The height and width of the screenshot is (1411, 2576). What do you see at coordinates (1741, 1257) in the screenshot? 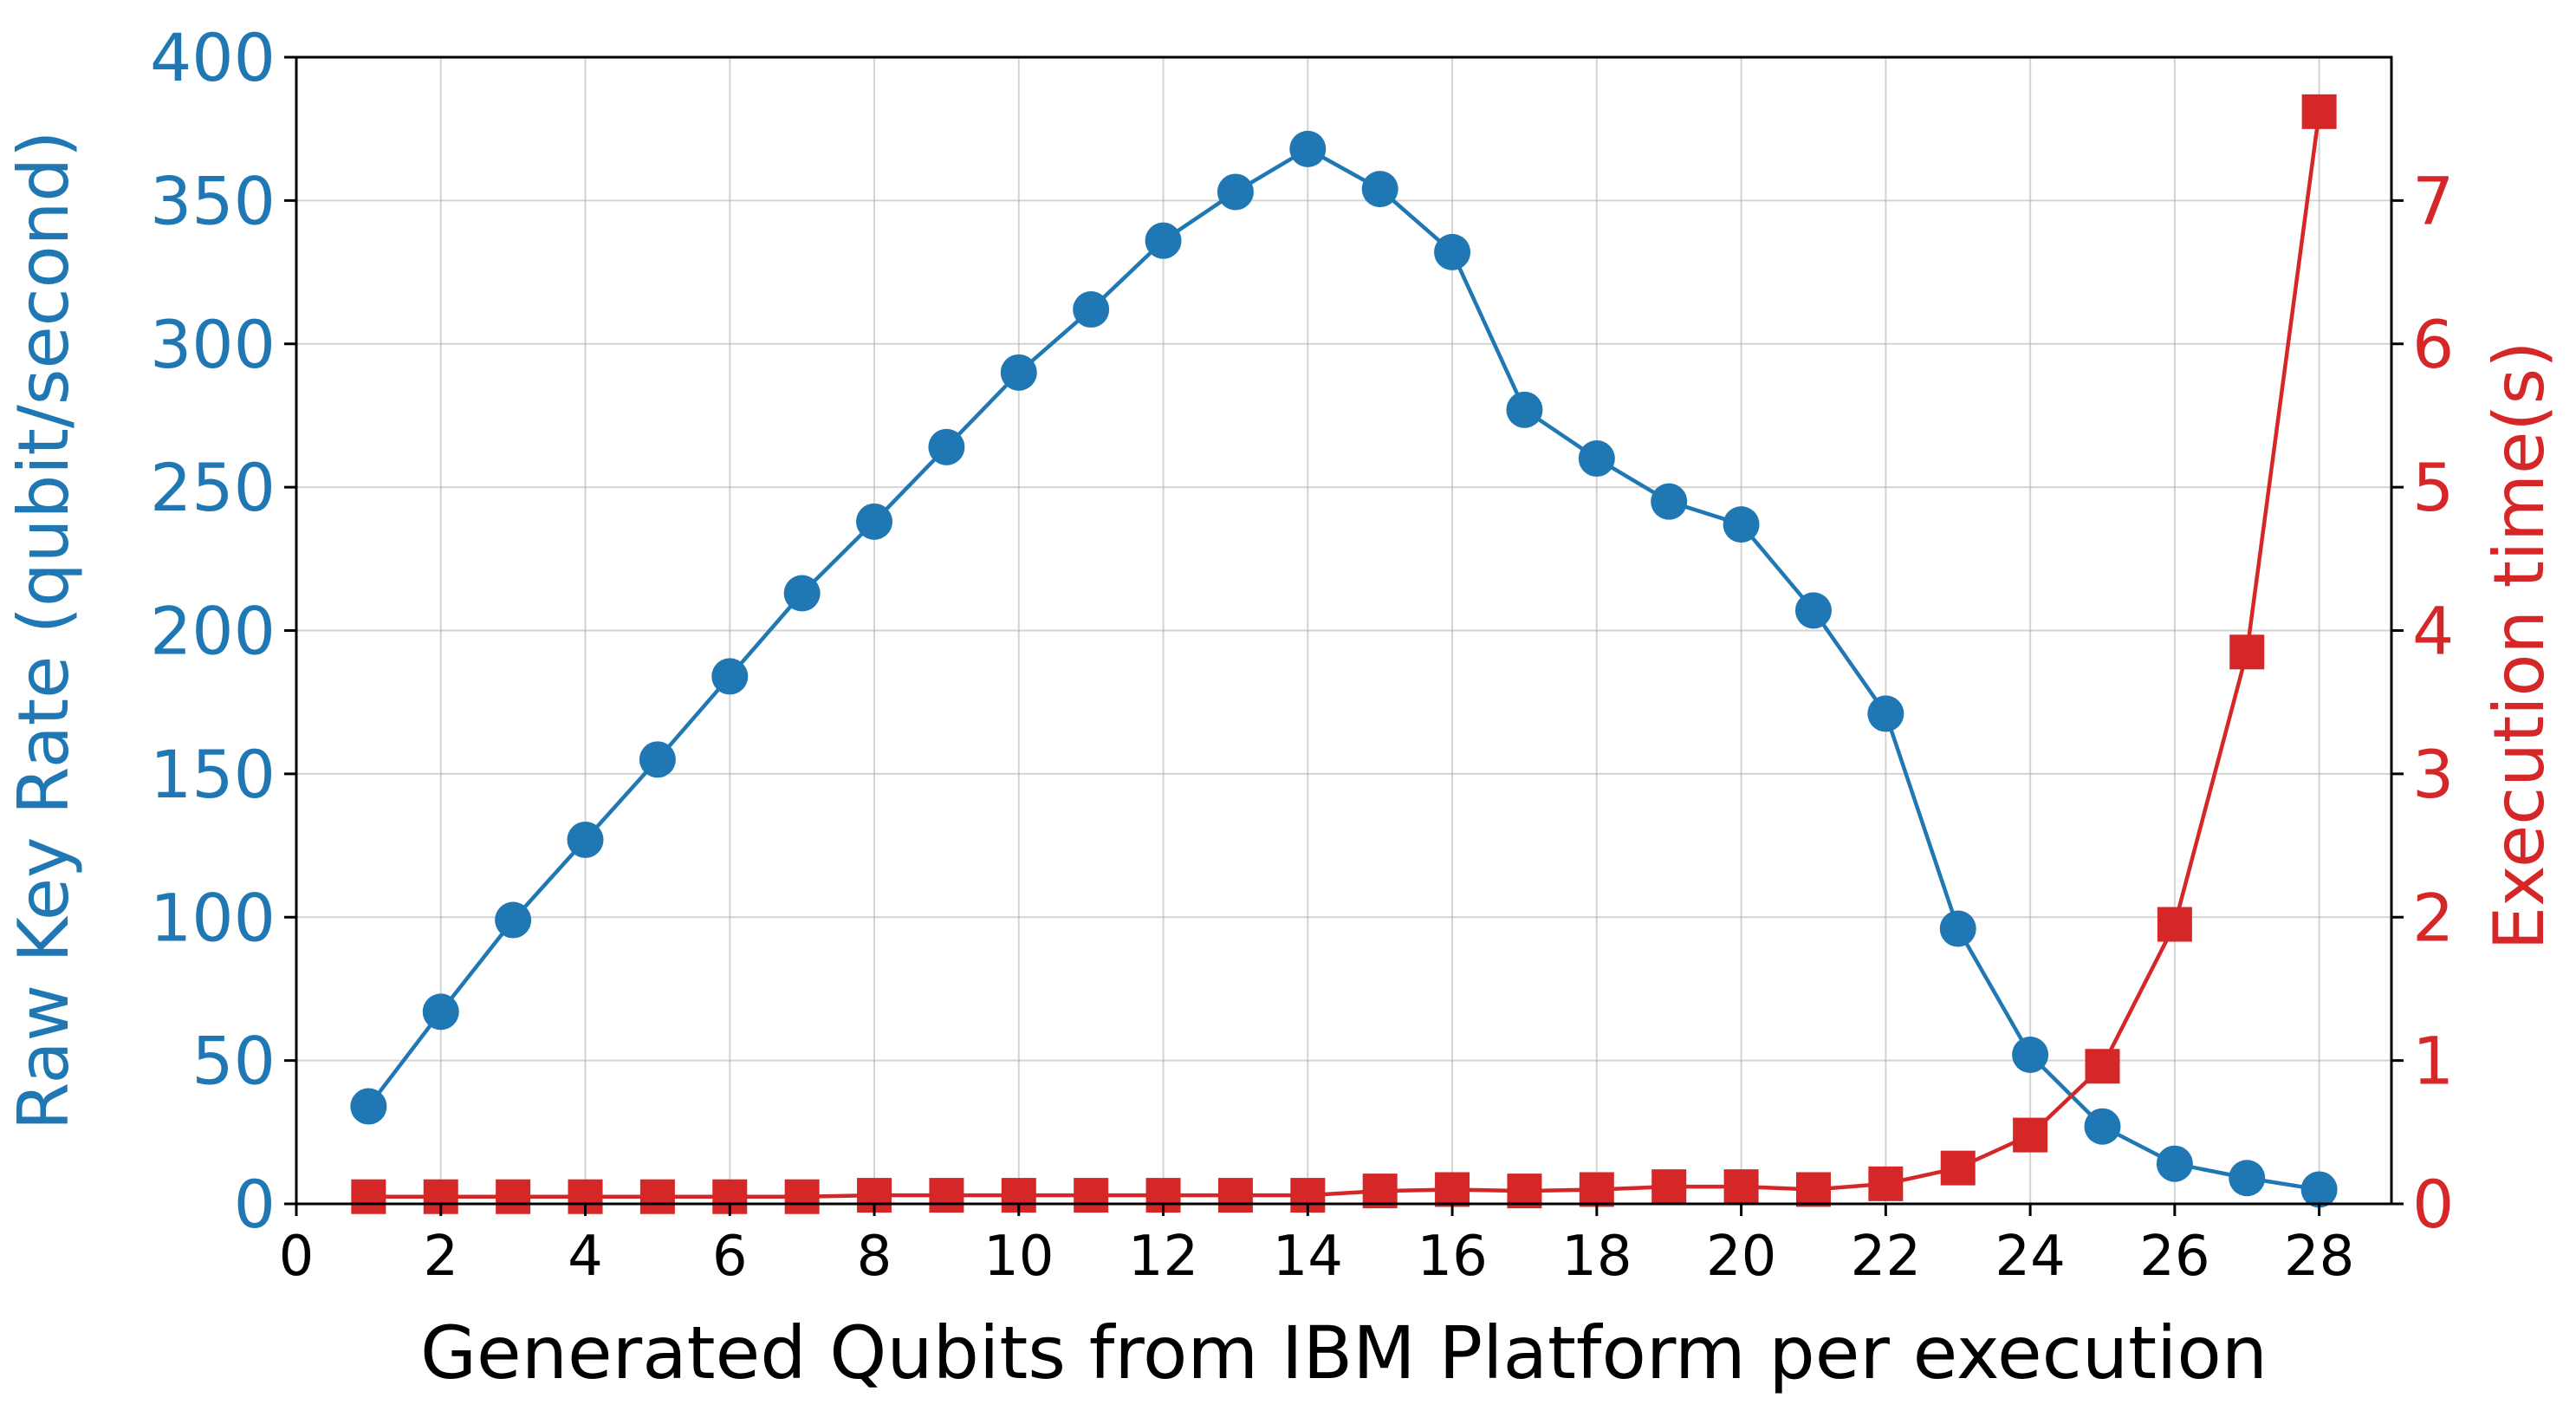
I see `x-tick-label: 20` at bounding box center [1741, 1257].